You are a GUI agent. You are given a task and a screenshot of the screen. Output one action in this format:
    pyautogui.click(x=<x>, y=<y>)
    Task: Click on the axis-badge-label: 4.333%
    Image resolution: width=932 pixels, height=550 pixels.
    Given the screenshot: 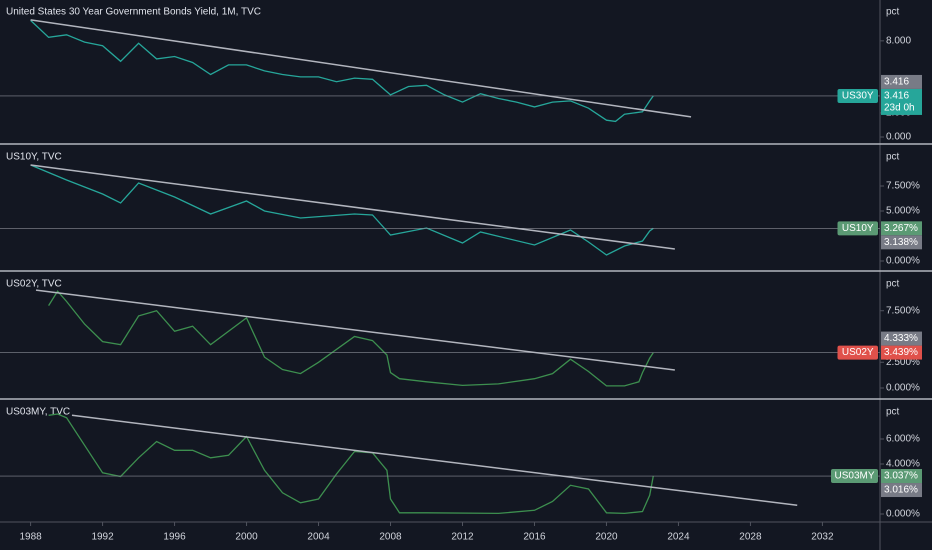 What is the action you would take?
    pyautogui.click(x=901, y=338)
    